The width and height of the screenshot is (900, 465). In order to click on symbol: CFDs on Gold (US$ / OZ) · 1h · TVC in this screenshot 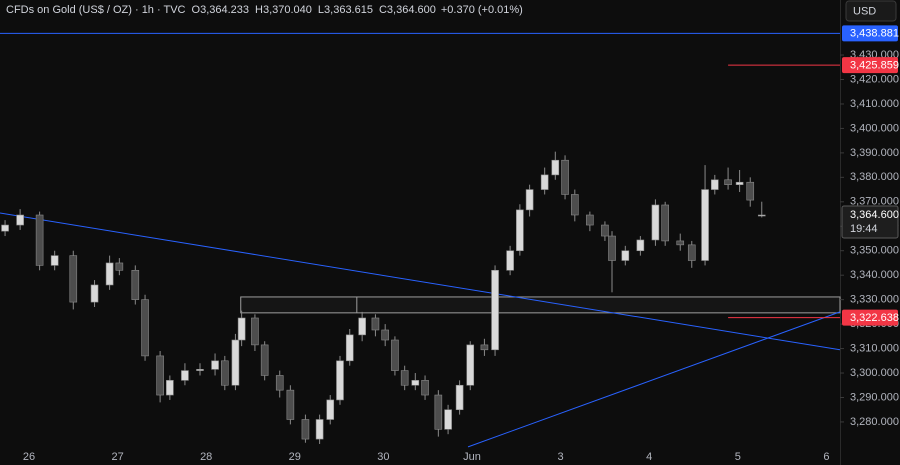, I will do `click(96, 10)`.